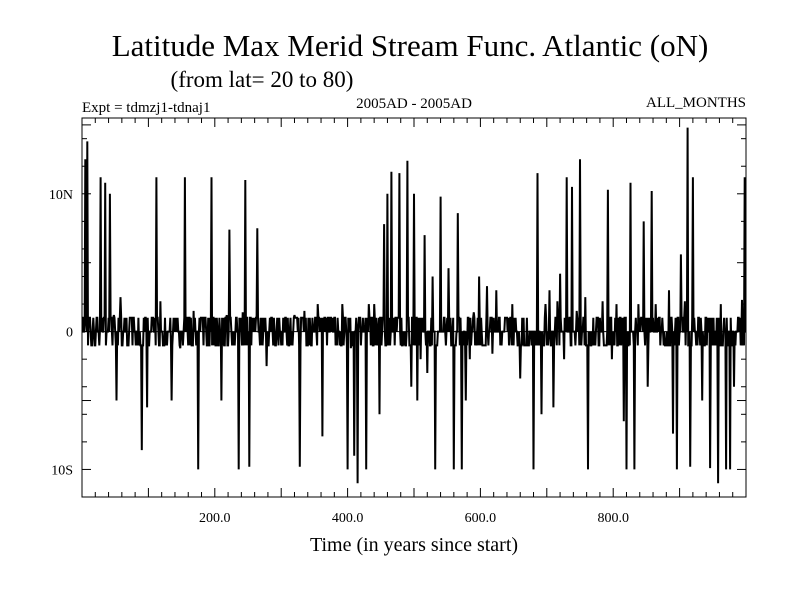 This screenshot has width=800, height=600. Describe the element at coordinates (414, 104) in the screenshot. I see `date-range-label: 2005AD - 2005AD` at that location.